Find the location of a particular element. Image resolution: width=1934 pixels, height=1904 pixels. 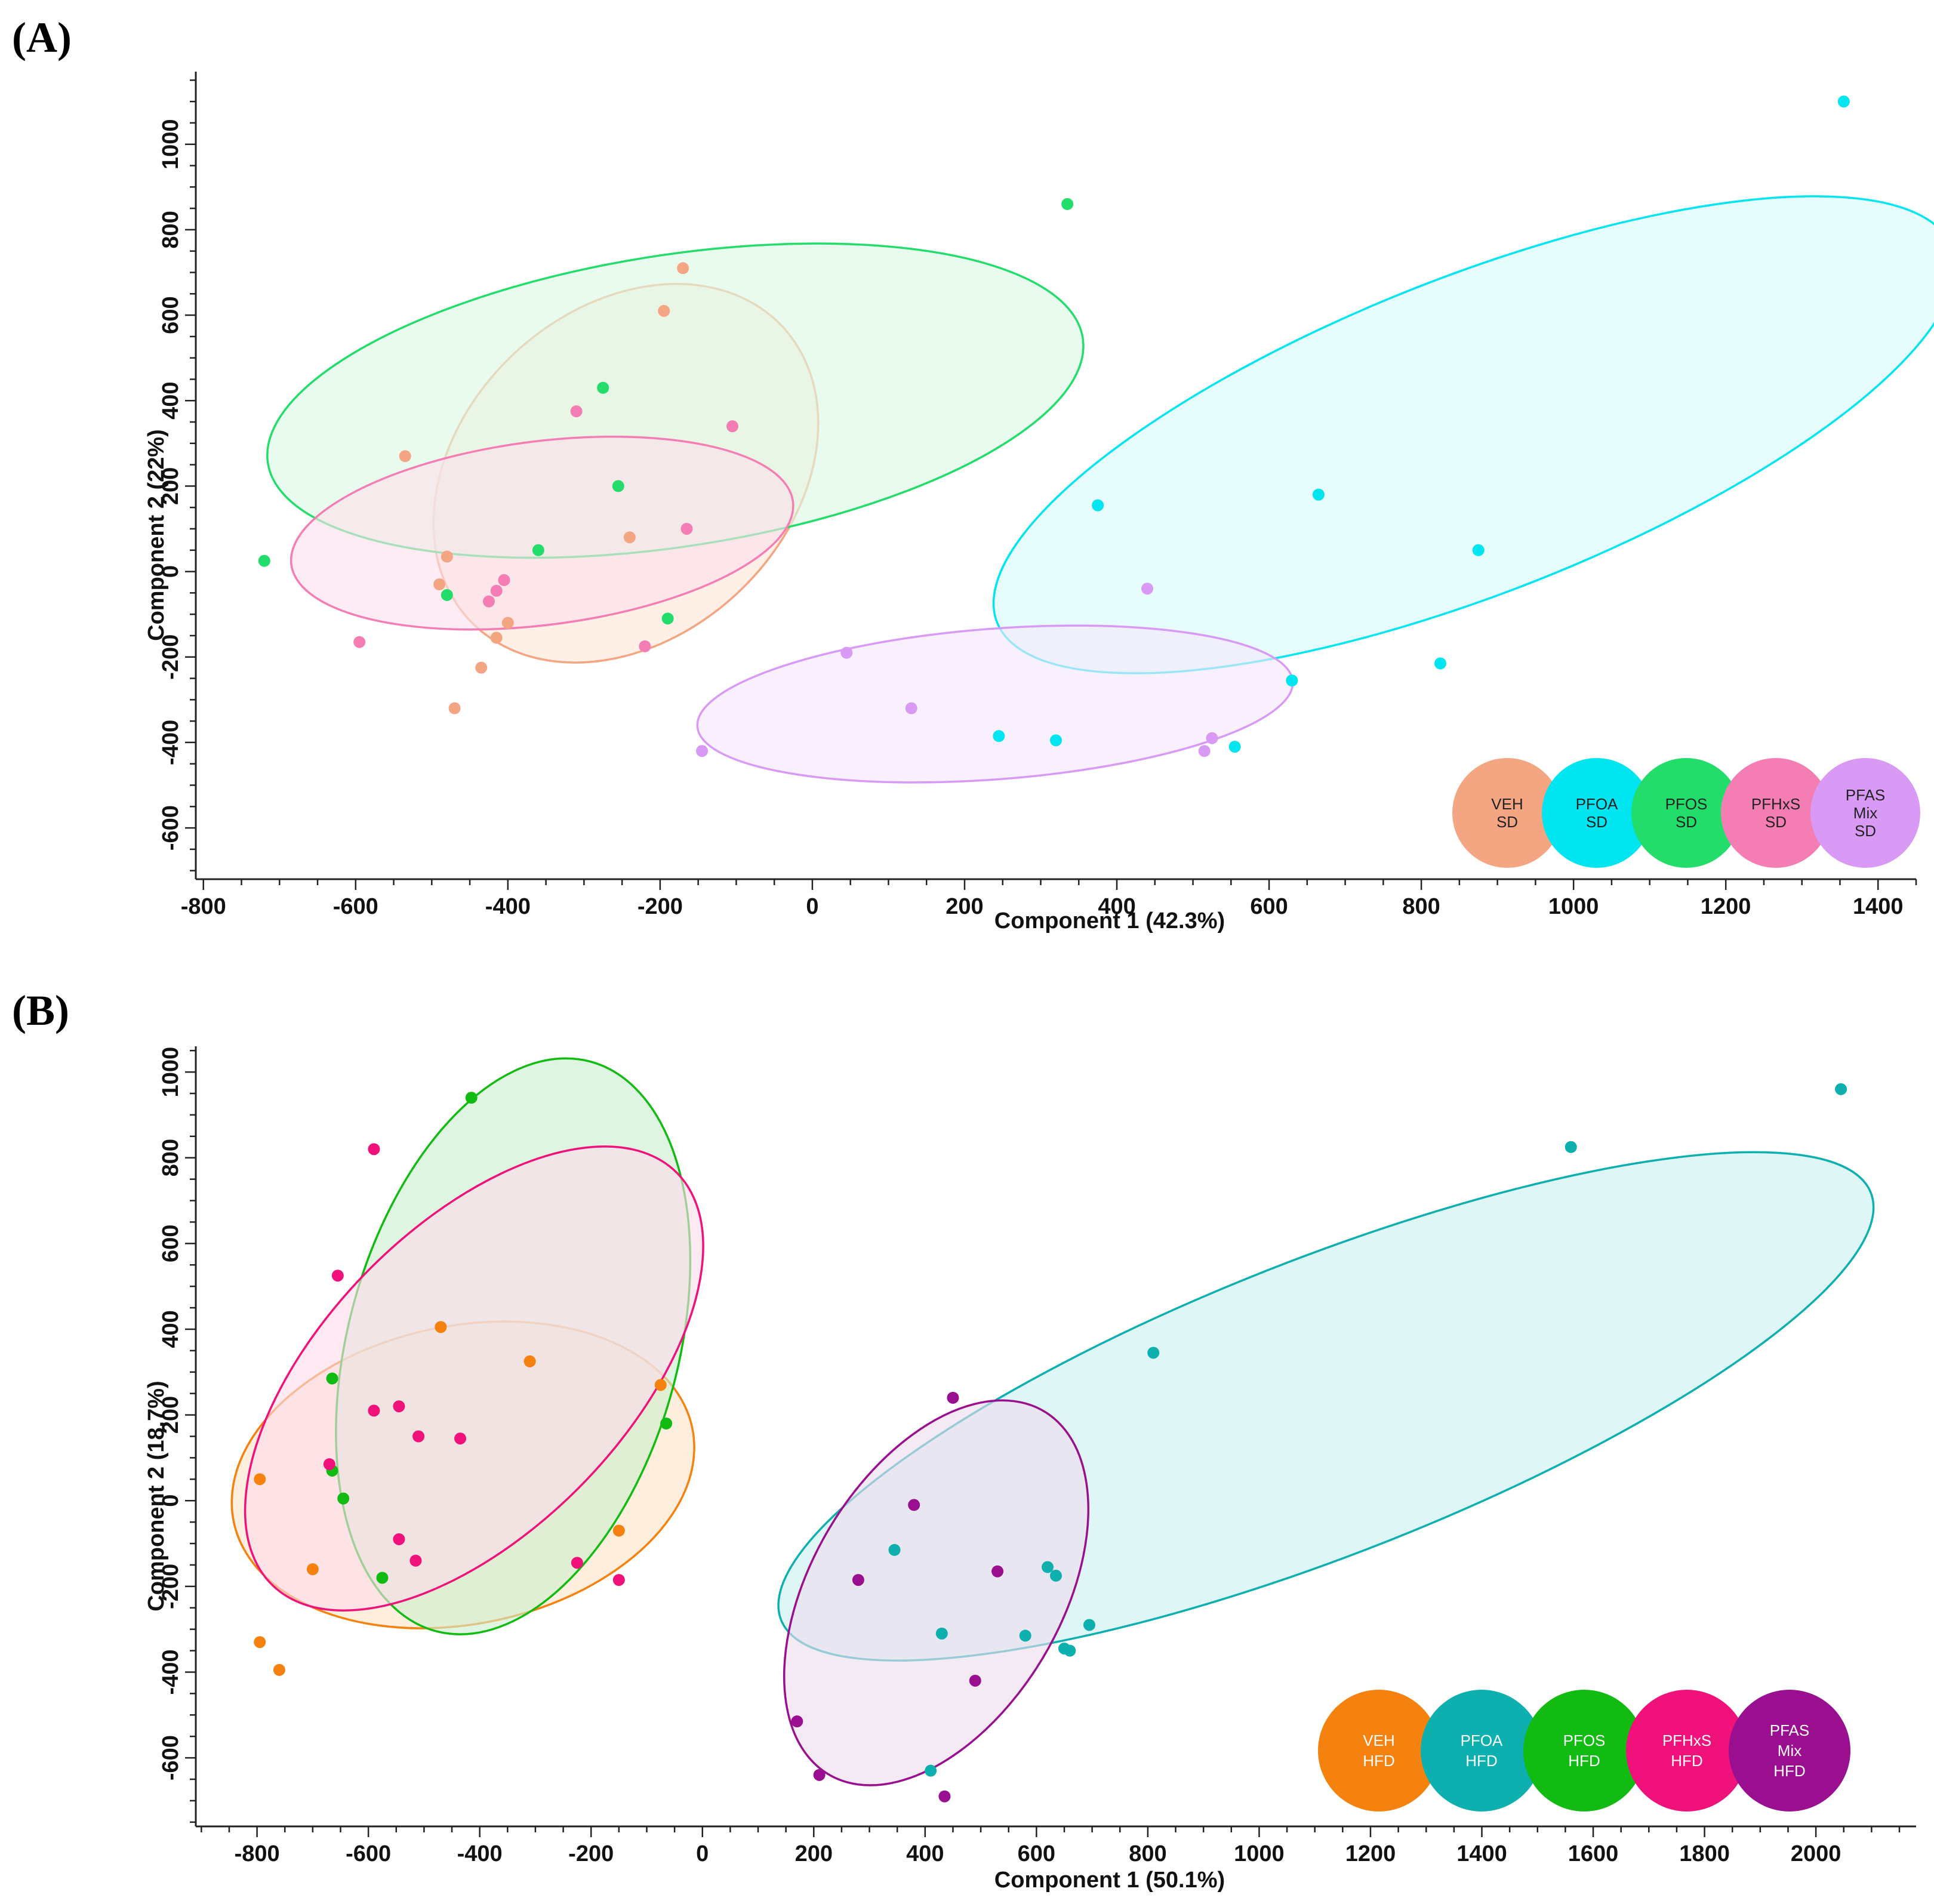

x-tick-label: 400 is located at coordinates (1116, 906).